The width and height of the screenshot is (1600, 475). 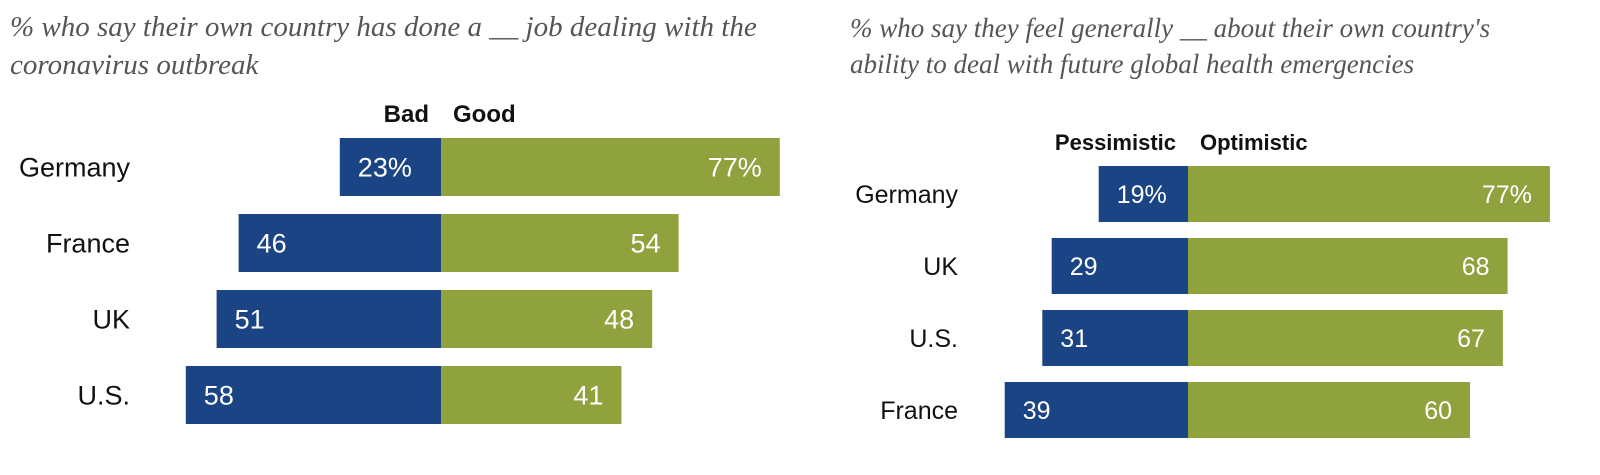 I want to click on legend-label-good: Good, so click(x=484, y=114).